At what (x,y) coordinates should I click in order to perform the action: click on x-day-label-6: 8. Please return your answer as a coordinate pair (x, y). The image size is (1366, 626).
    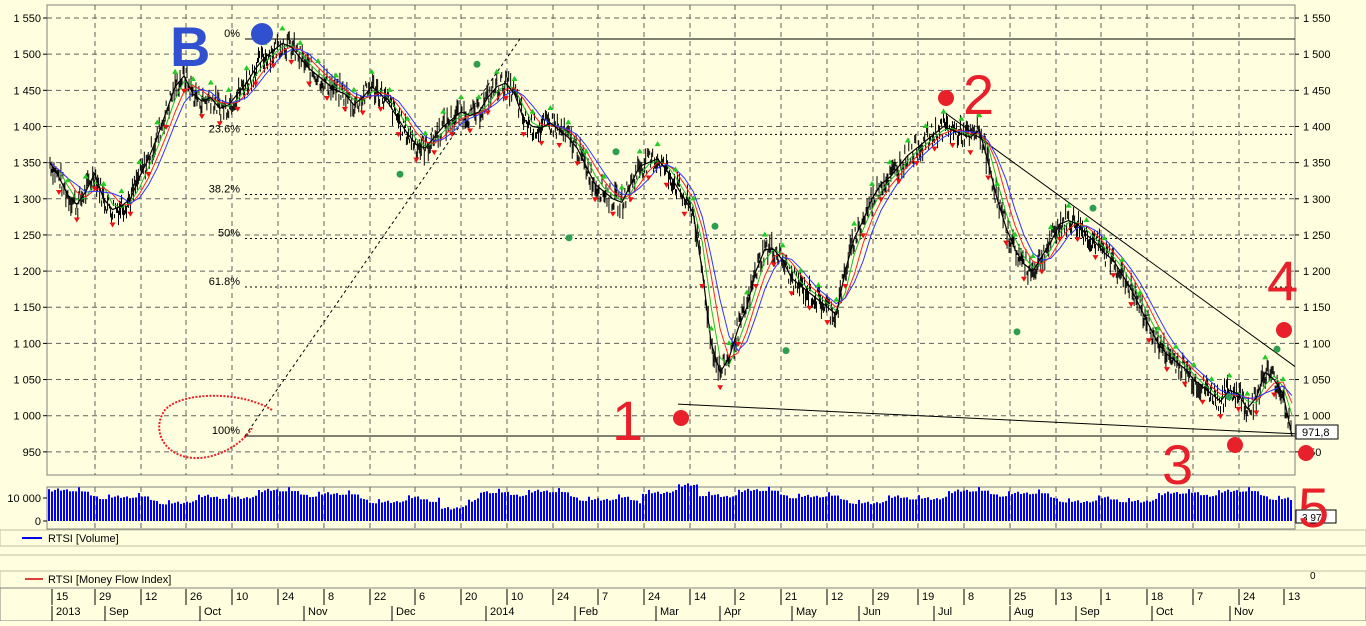
    Looking at the image, I should click on (331, 597).